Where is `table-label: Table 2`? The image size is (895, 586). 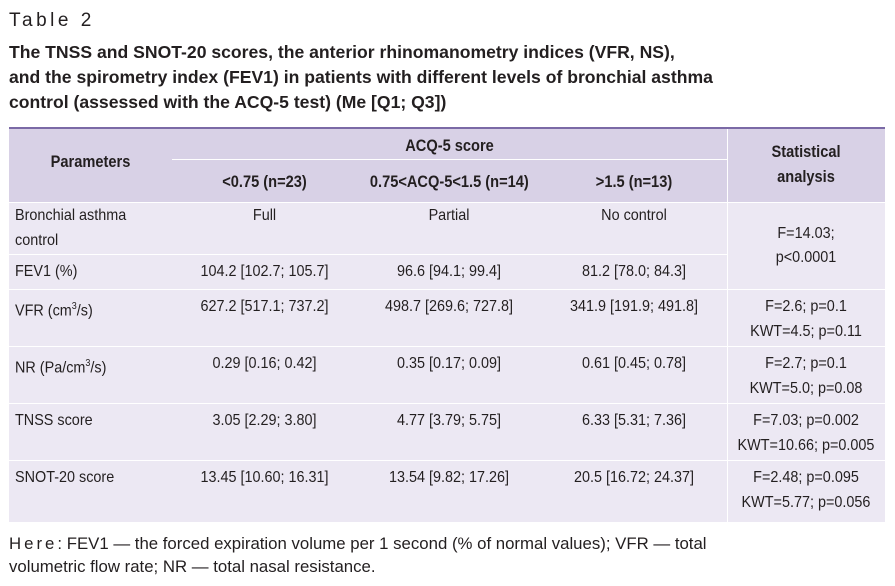
table-label: Table 2 is located at coordinates (52, 20).